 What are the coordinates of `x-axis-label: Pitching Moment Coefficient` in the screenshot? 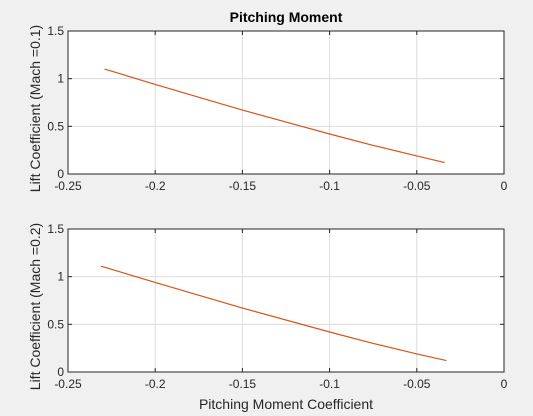 It's located at (286, 404).